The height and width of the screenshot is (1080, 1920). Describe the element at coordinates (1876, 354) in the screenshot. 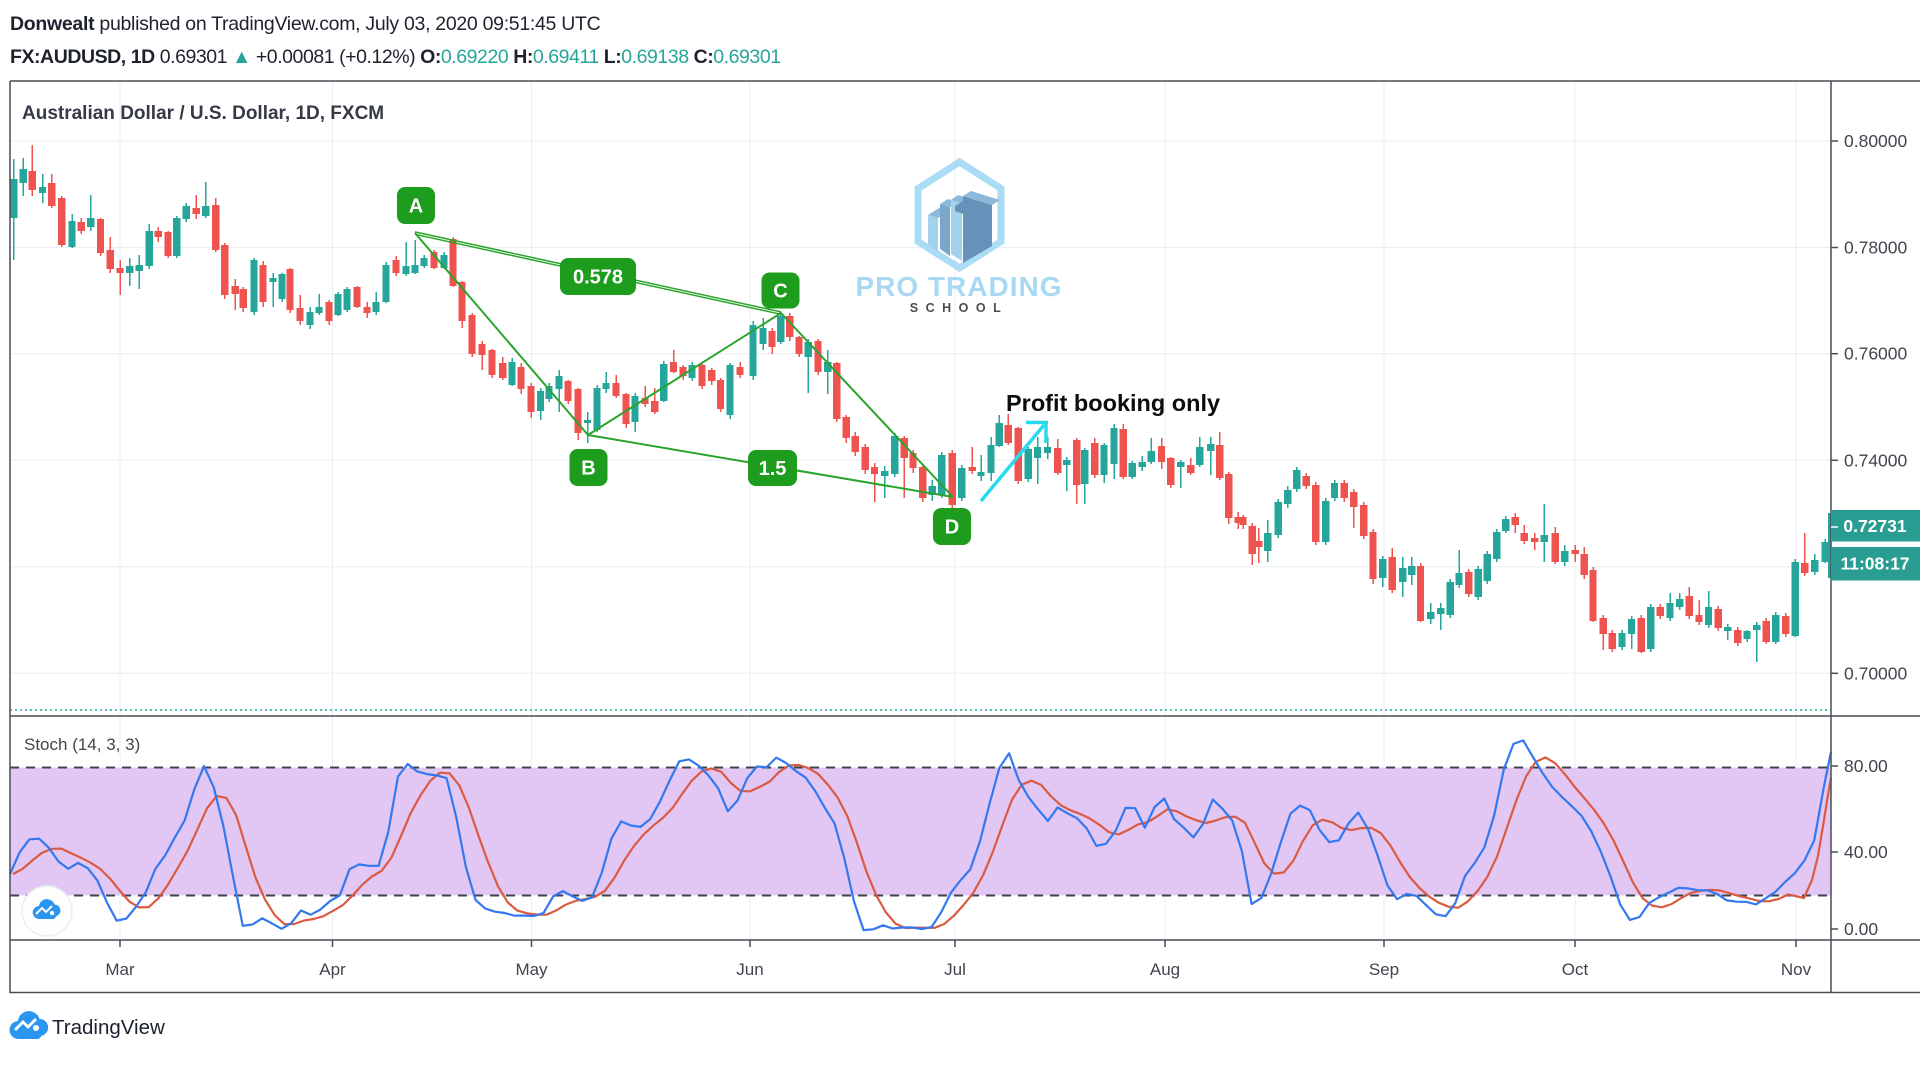

I see `svg-text: 0.76000` at that location.